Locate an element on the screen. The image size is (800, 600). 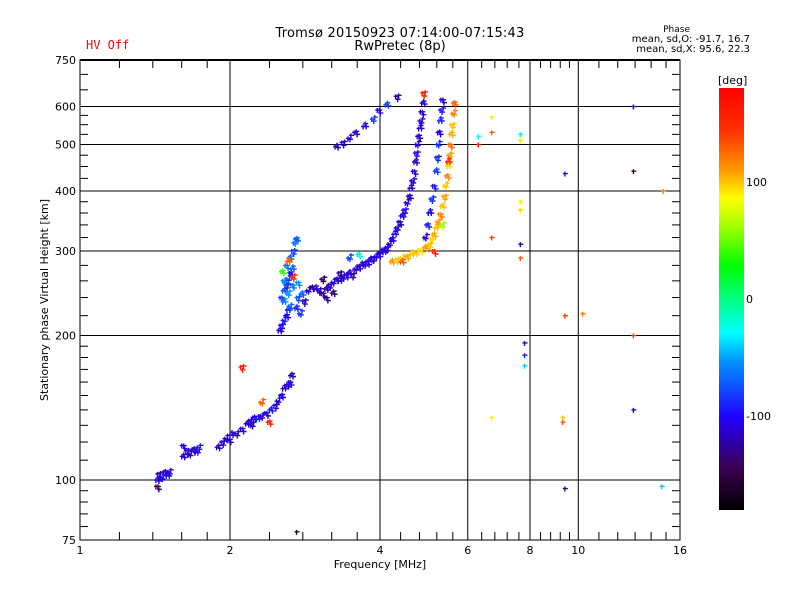
hv-status-label: HV Off is located at coordinates (108, 45).